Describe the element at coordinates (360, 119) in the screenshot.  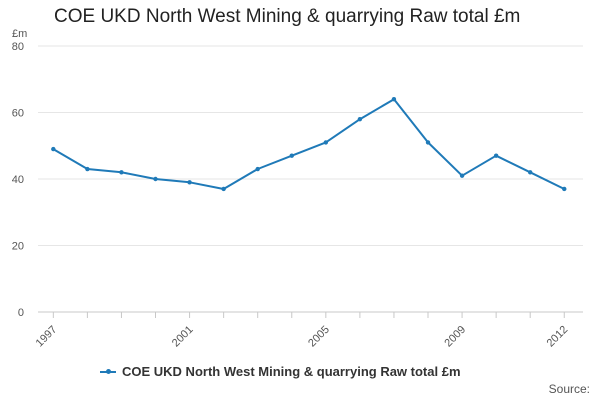
I see `data-point-2006` at that location.